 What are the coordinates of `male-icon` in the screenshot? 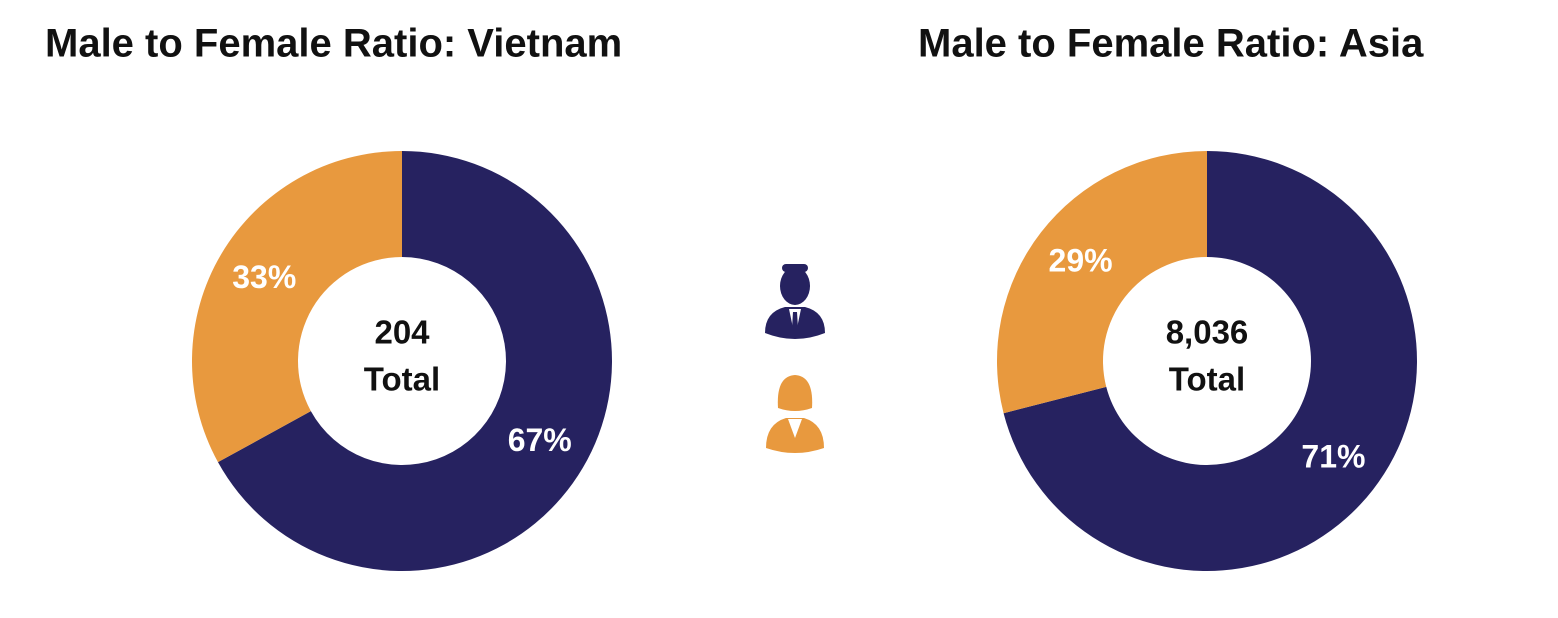 It's located at (795, 301).